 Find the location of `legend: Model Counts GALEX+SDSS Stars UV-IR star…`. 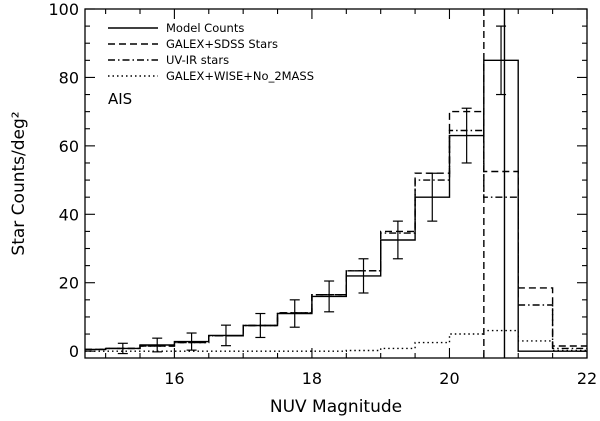

legend: Model Counts GALEX+SDSS Stars UV-IR star… is located at coordinates (211, 52).